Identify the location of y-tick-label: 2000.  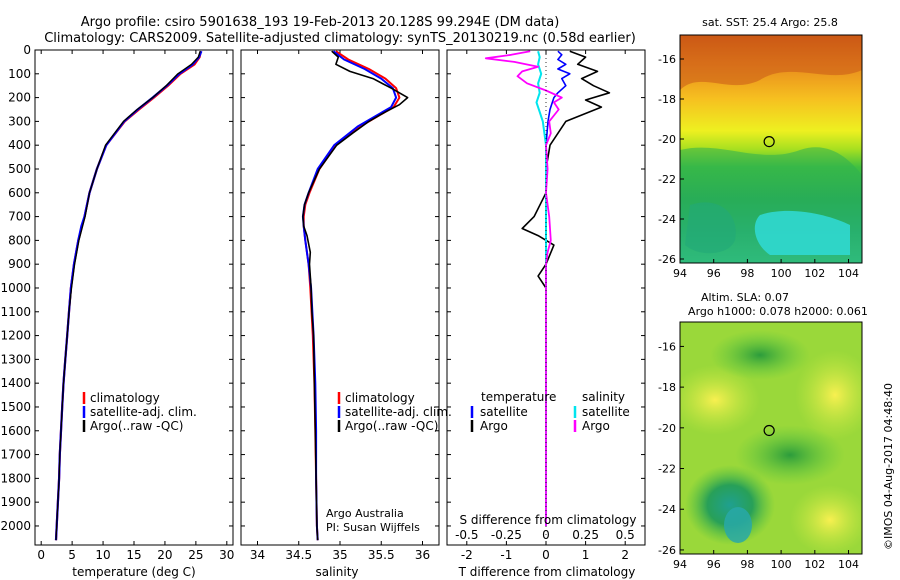
(15, 526).